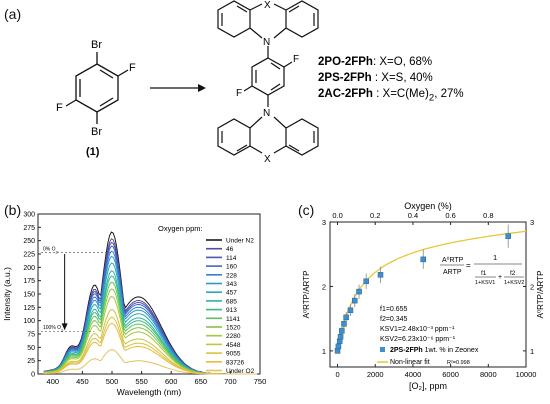  I want to click on x-tick-label: 550, so click(141, 381).